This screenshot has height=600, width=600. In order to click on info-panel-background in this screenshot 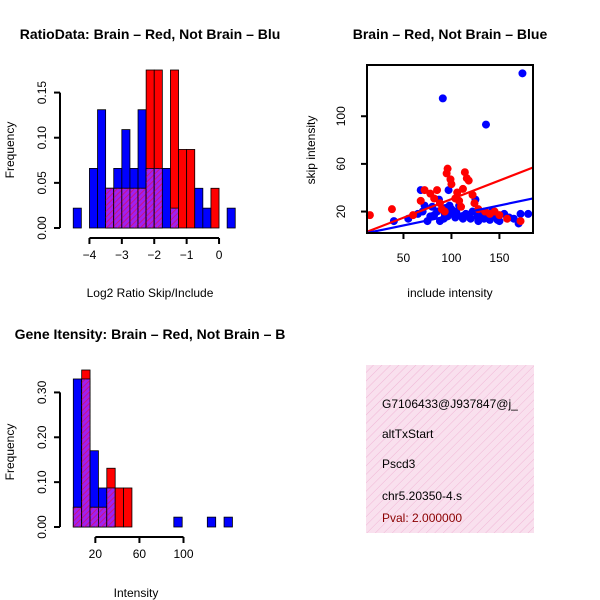, I will do `click(450, 449)`.